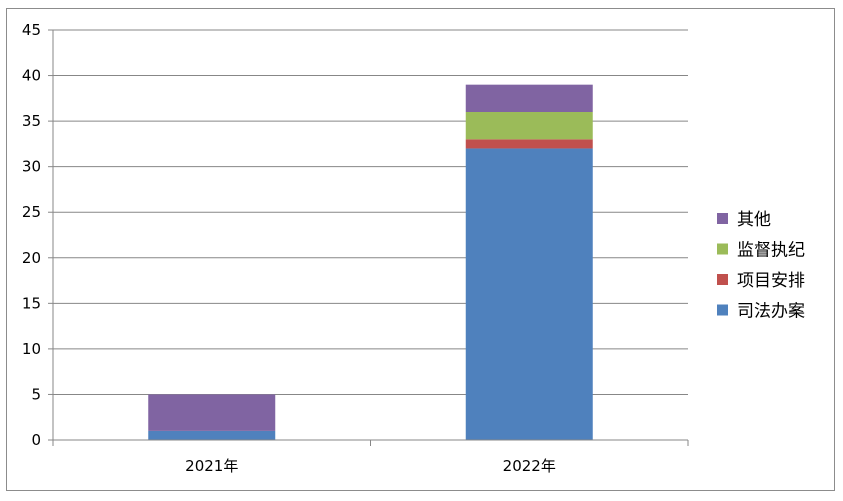 This screenshot has width=843, height=501. What do you see at coordinates (211, 466) in the screenshot?
I see `x-tick-label: 2021年` at bounding box center [211, 466].